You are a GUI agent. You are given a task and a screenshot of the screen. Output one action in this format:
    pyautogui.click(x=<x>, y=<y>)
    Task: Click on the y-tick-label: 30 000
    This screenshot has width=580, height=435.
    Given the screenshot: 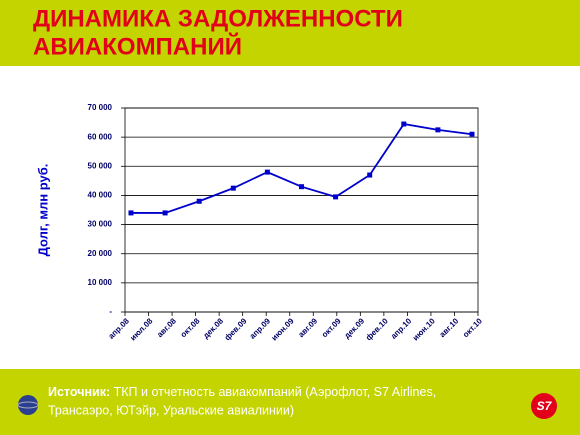 What is the action you would take?
    pyautogui.click(x=100, y=224)
    